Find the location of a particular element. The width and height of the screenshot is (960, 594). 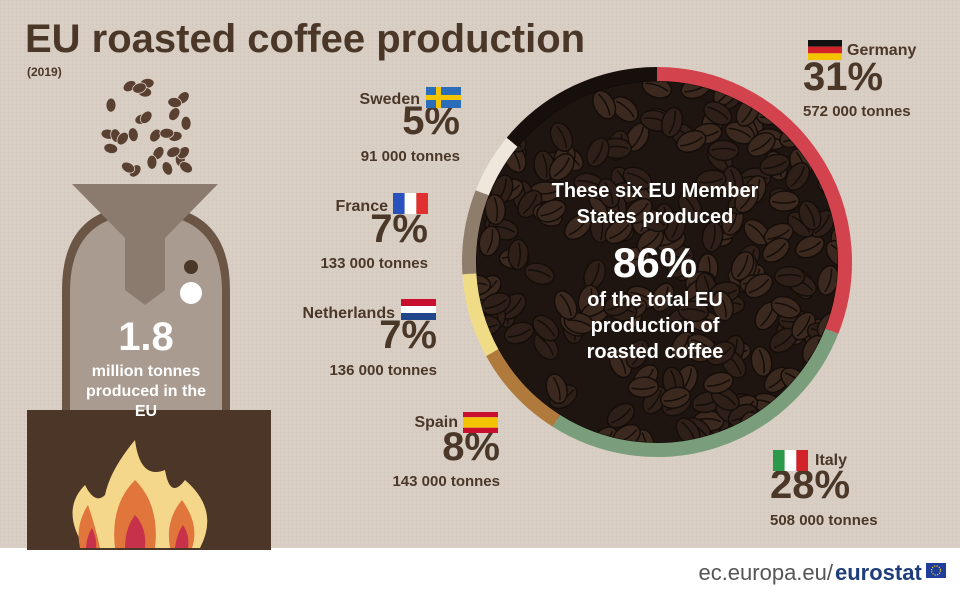

eu-stars is located at coordinates (936, 570).